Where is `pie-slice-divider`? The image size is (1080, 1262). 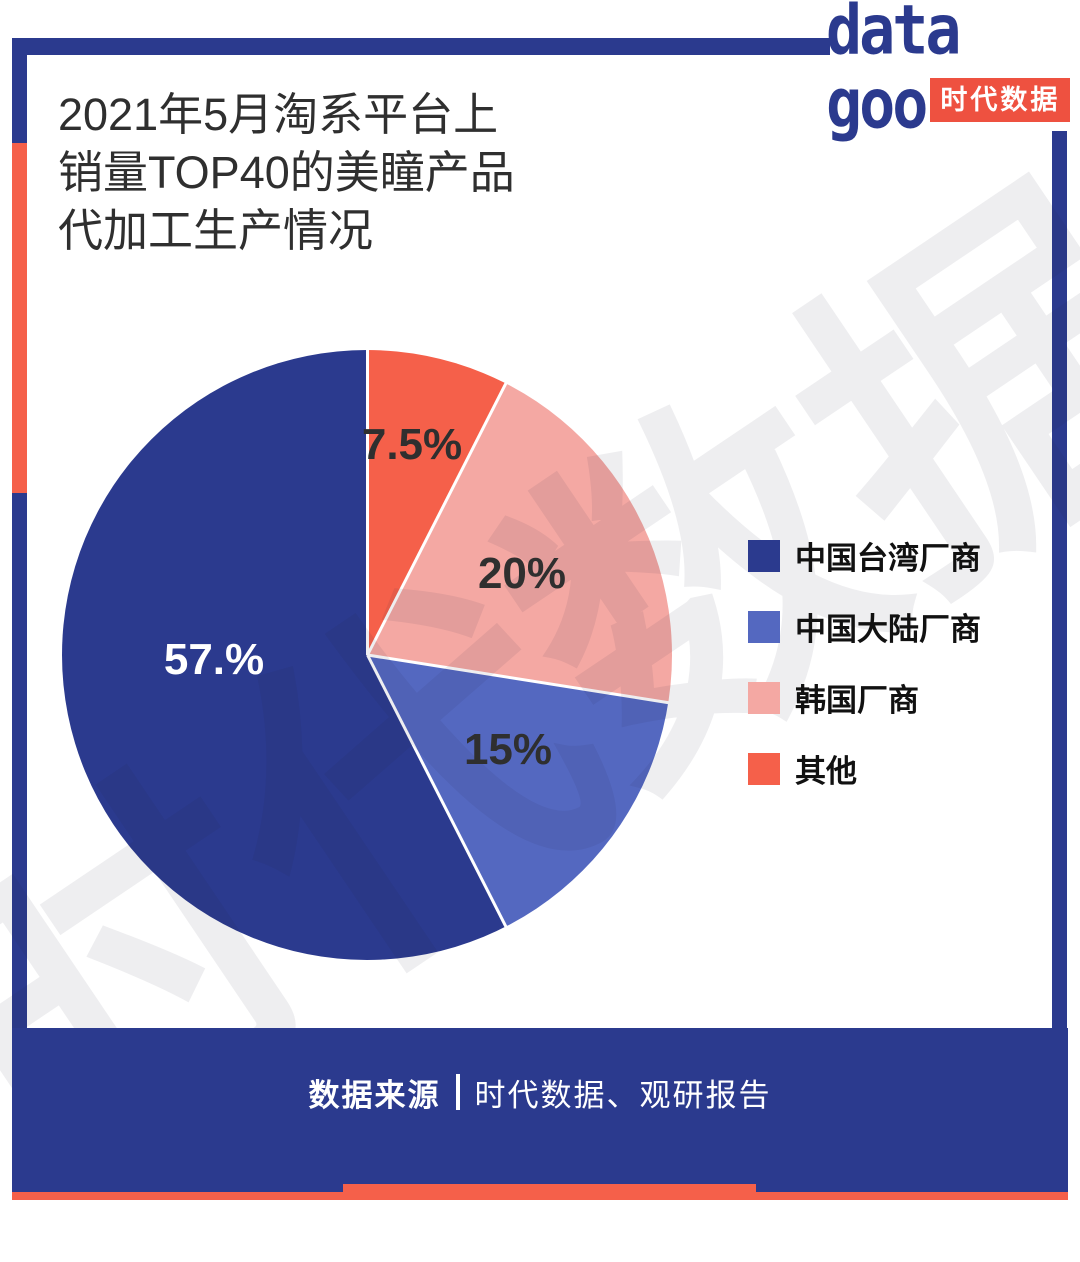 pie-slice-divider is located at coordinates (367, 502).